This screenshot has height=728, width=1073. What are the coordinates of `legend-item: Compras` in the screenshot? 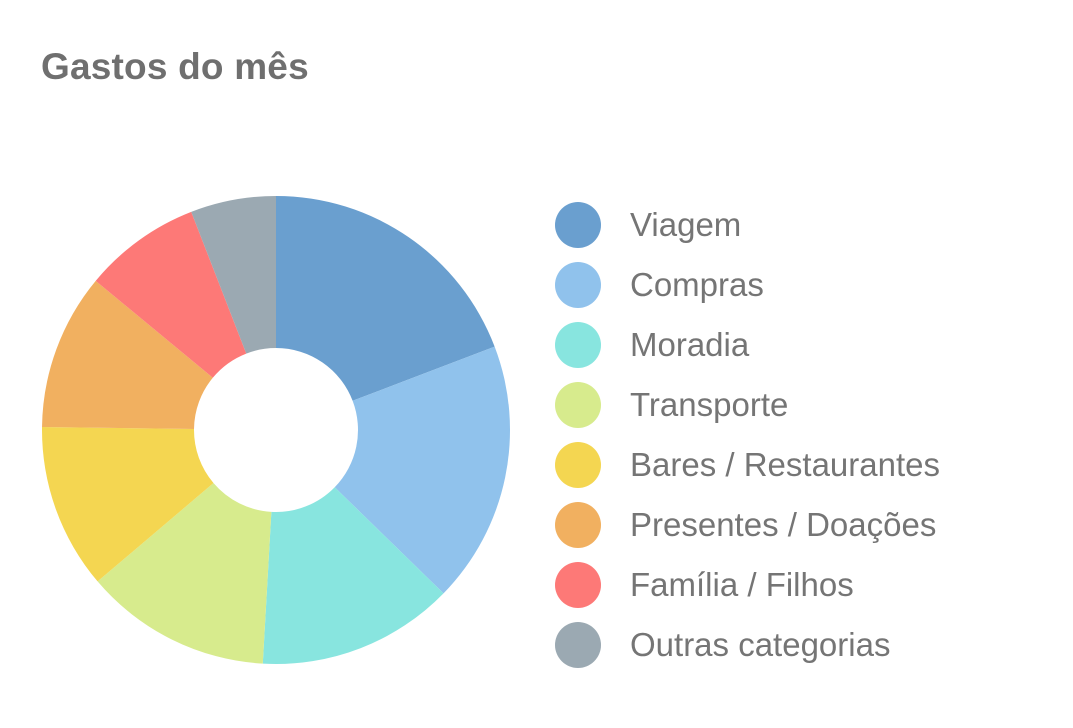 It's located at (747, 285).